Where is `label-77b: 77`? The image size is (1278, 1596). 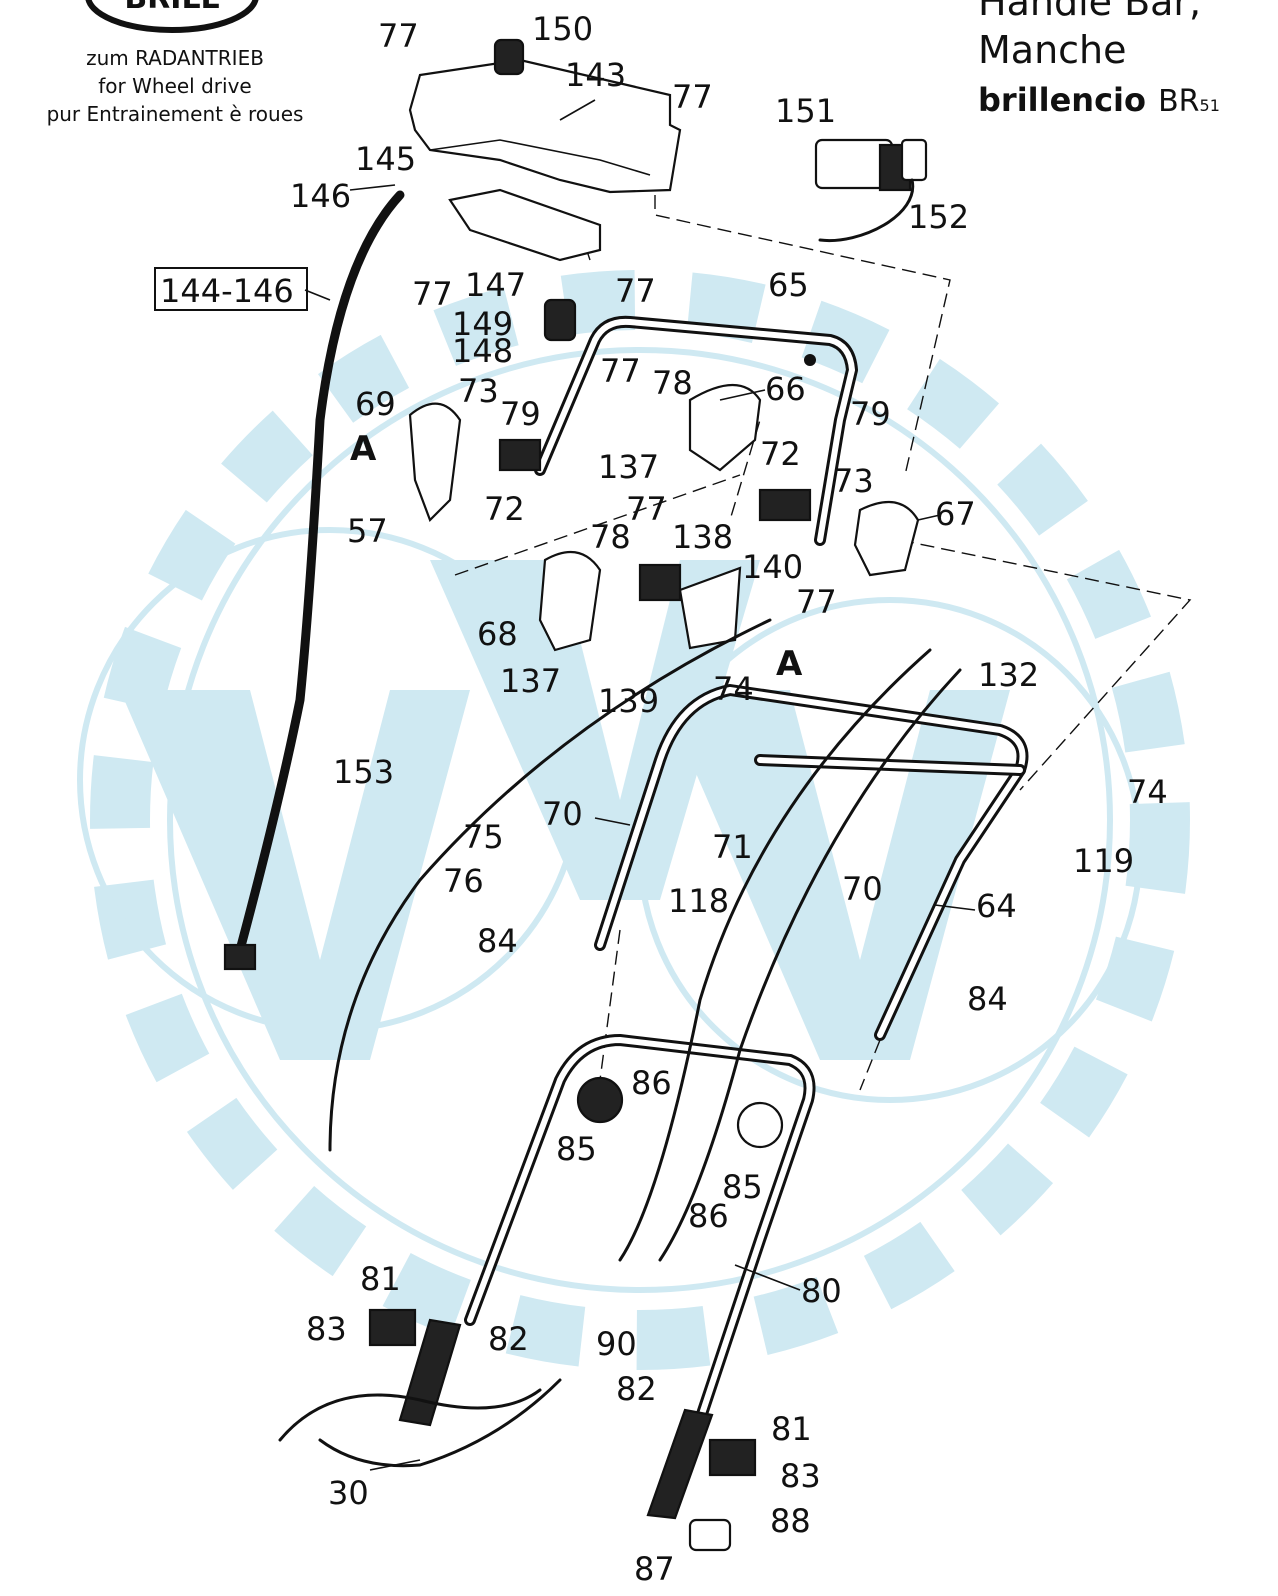
label-77b: 77 is located at coordinates (692, 97).